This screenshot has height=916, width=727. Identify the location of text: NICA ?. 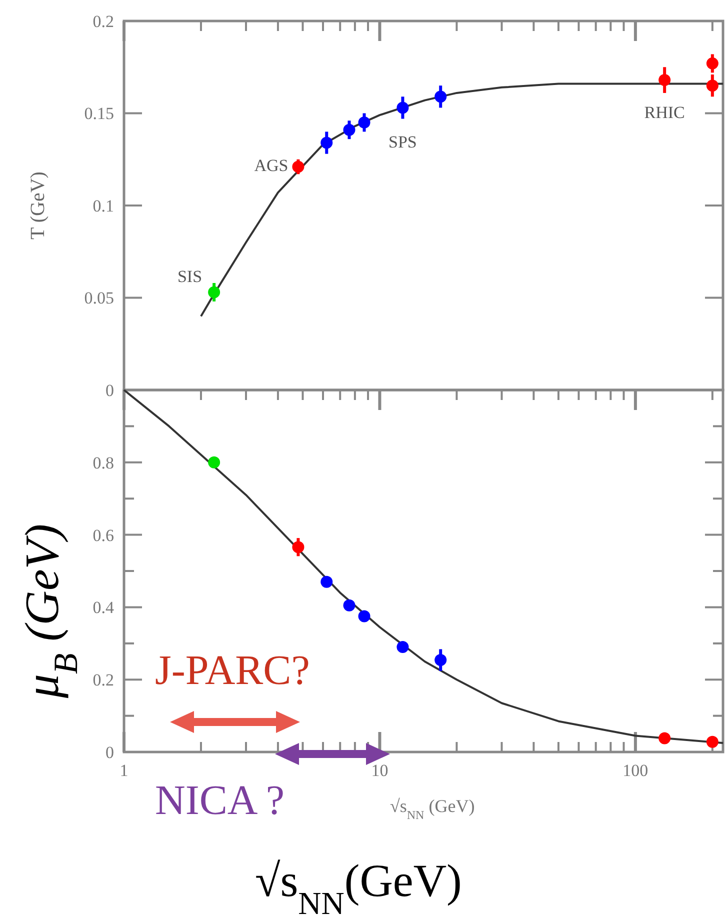
(219, 801).